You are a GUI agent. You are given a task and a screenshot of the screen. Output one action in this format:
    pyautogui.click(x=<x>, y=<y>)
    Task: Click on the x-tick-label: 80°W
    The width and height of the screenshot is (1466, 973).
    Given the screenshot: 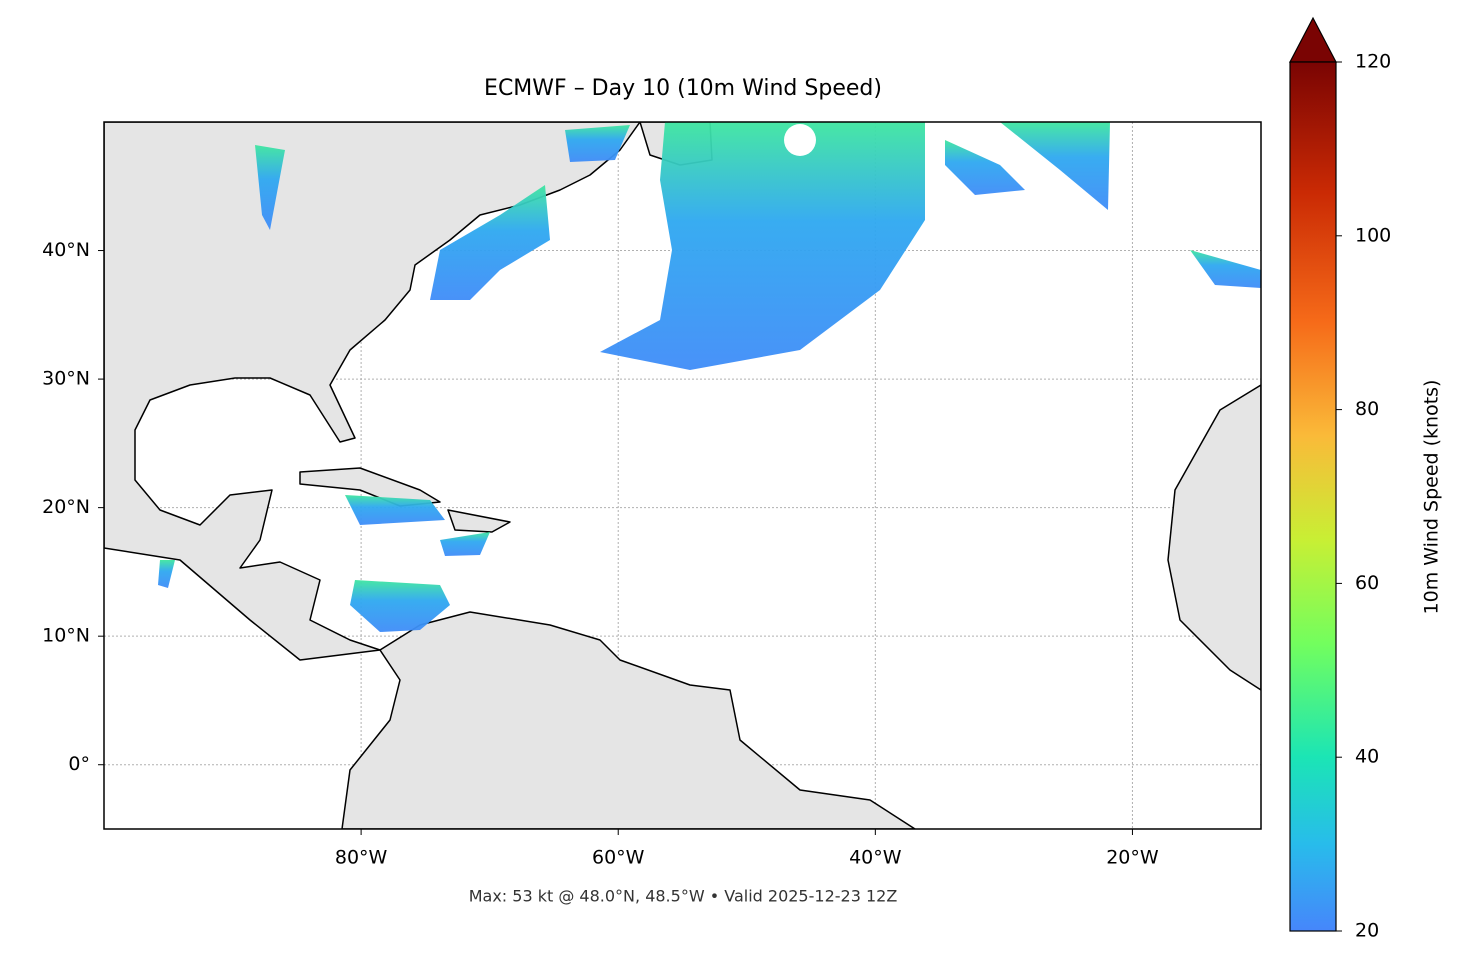 What is the action you would take?
    pyautogui.click(x=361, y=858)
    